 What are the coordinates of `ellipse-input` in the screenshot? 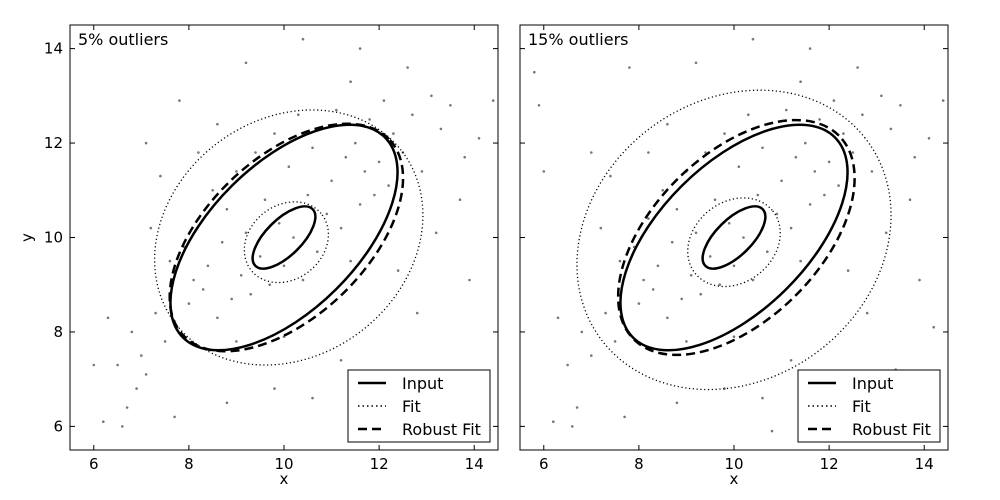 It's located at (734, 237).